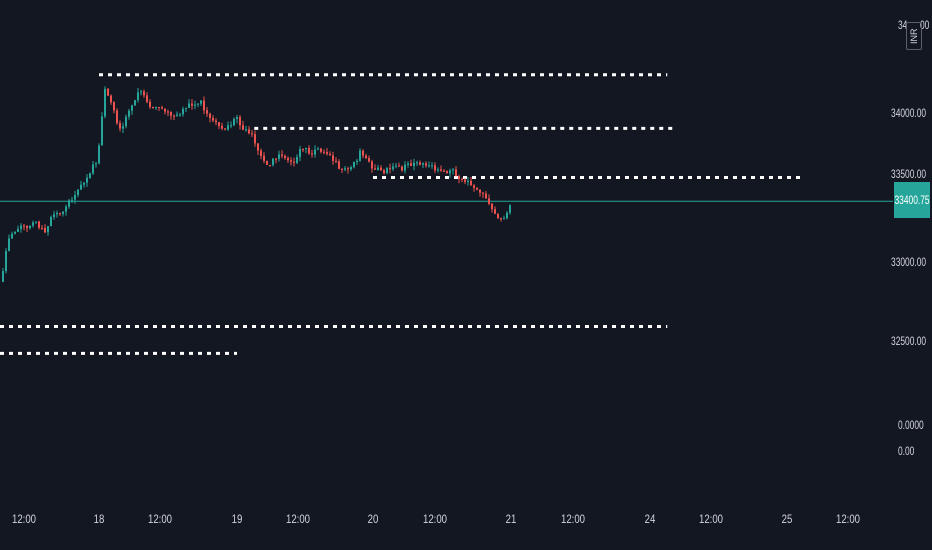  What do you see at coordinates (650, 519) in the screenshot?
I see `time-axis-label: 24` at bounding box center [650, 519].